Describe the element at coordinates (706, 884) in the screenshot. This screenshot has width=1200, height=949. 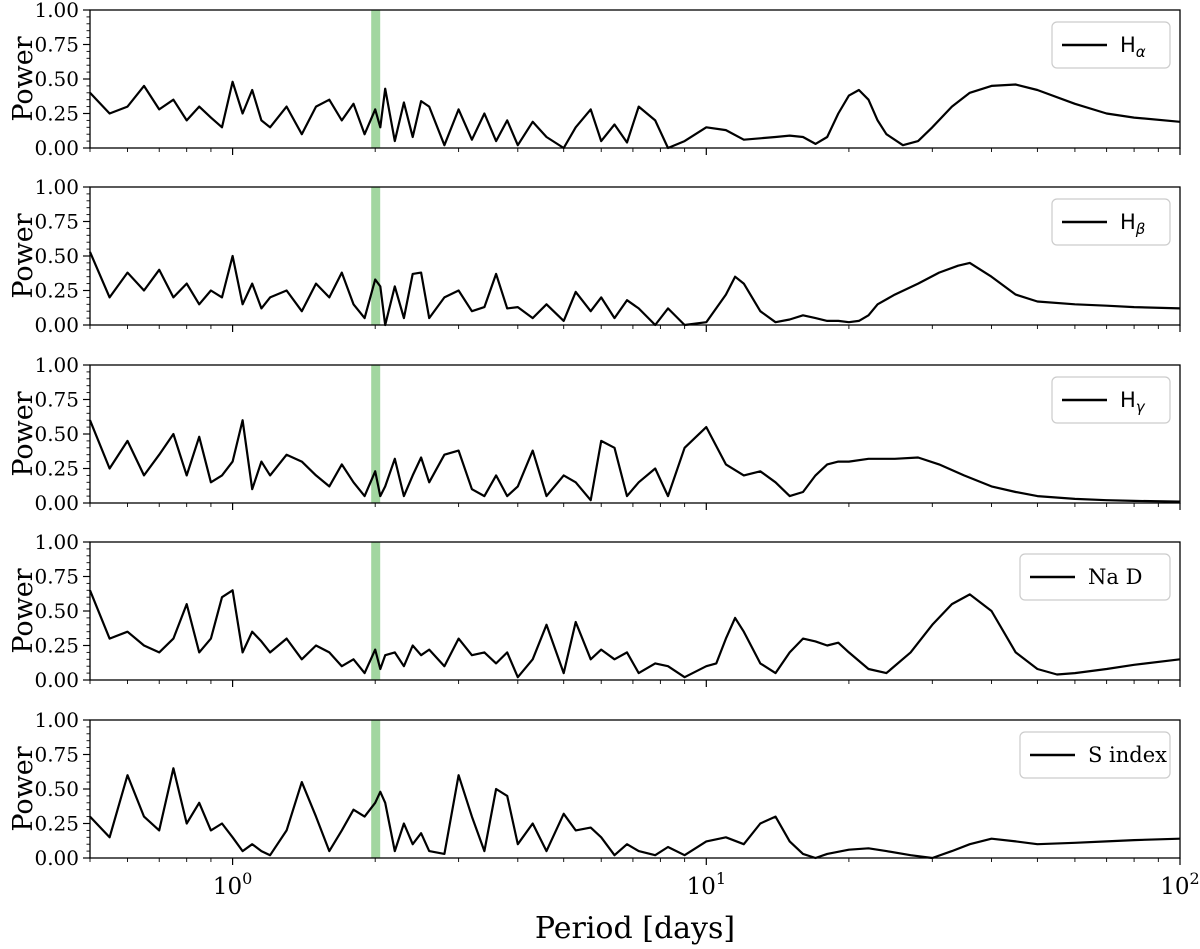
I see `x-tick-label: 10¹` at that location.